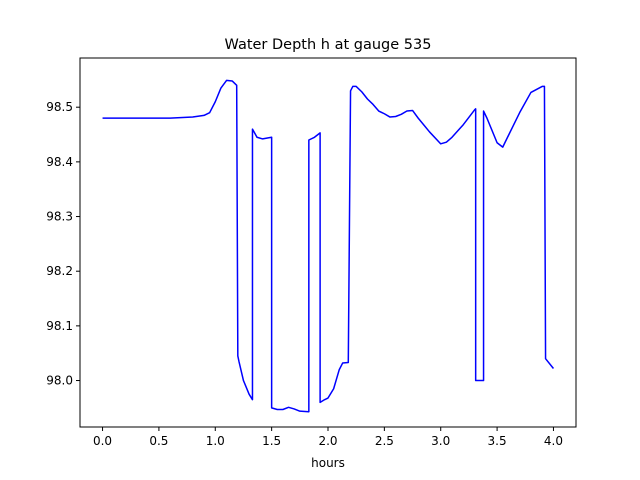 The height and width of the screenshot is (480, 640). What do you see at coordinates (215, 441) in the screenshot?
I see `x-tick-label: 1.0` at bounding box center [215, 441].